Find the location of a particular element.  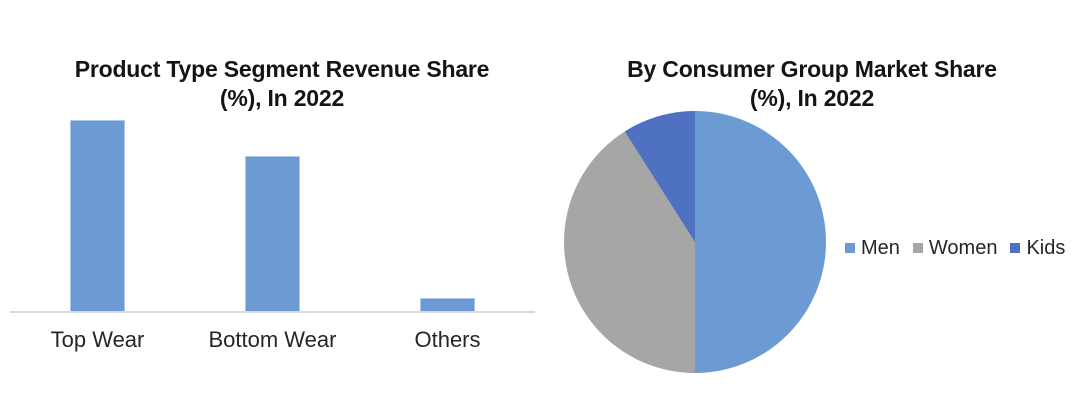

legend-label-men: Men is located at coordinates (880, 247).